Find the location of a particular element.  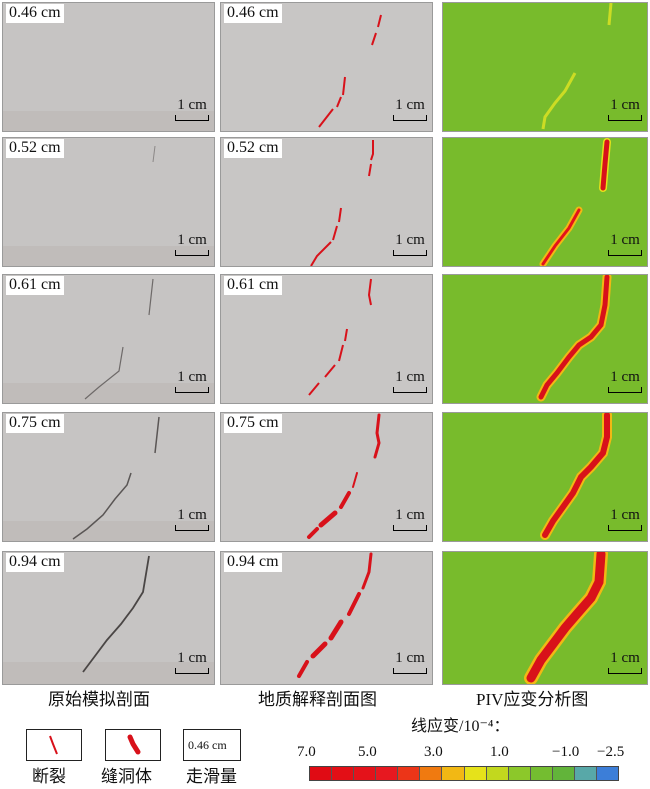

cavity-symbol is located at coordinates (134, 744).